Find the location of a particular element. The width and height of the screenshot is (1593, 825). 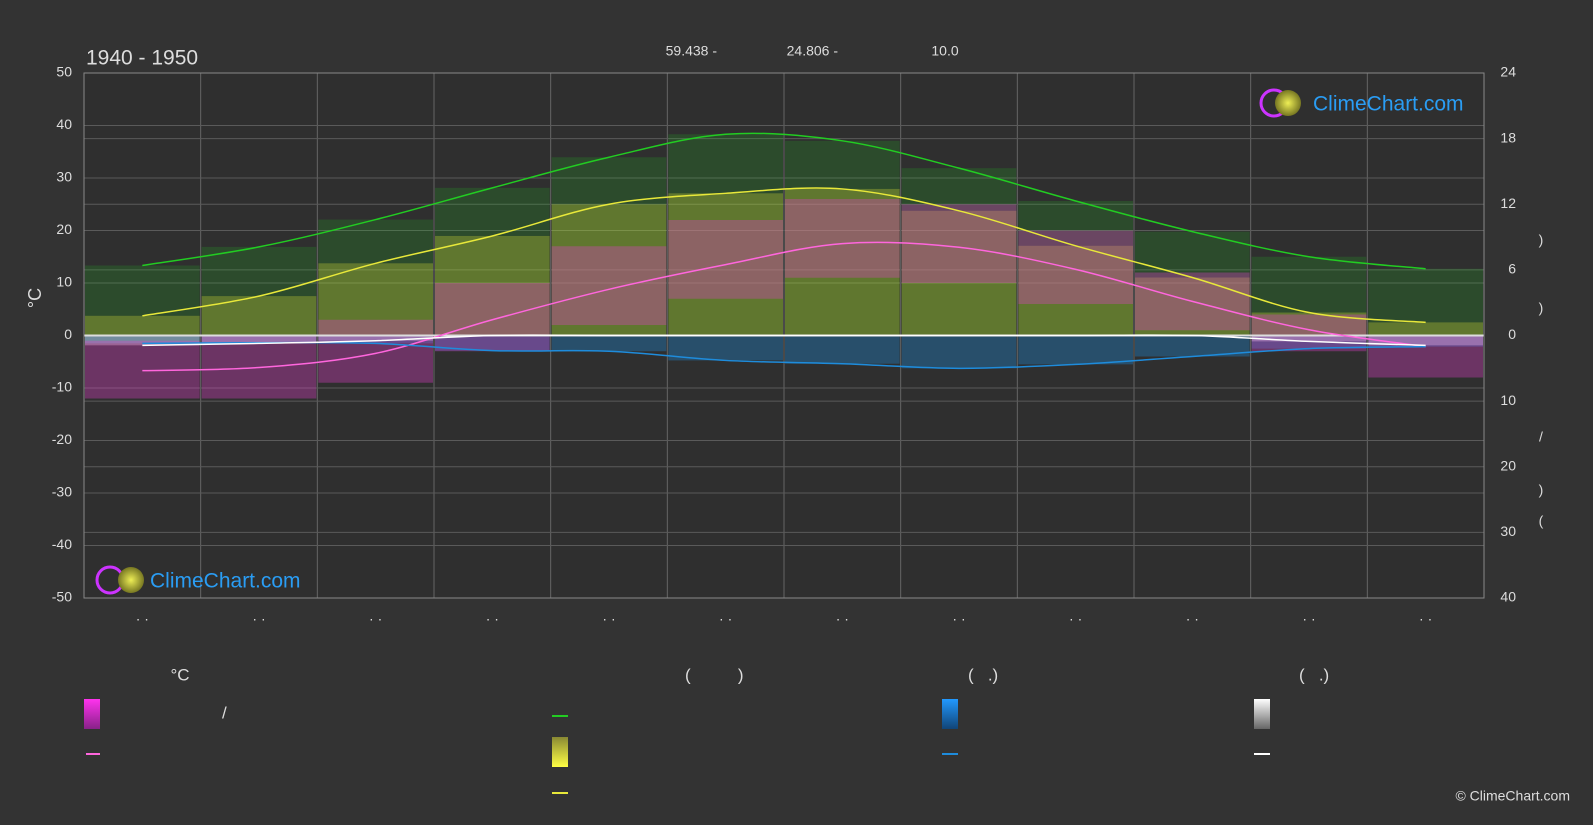

y-tick-label: -20 is located at coordinates (62, 439).